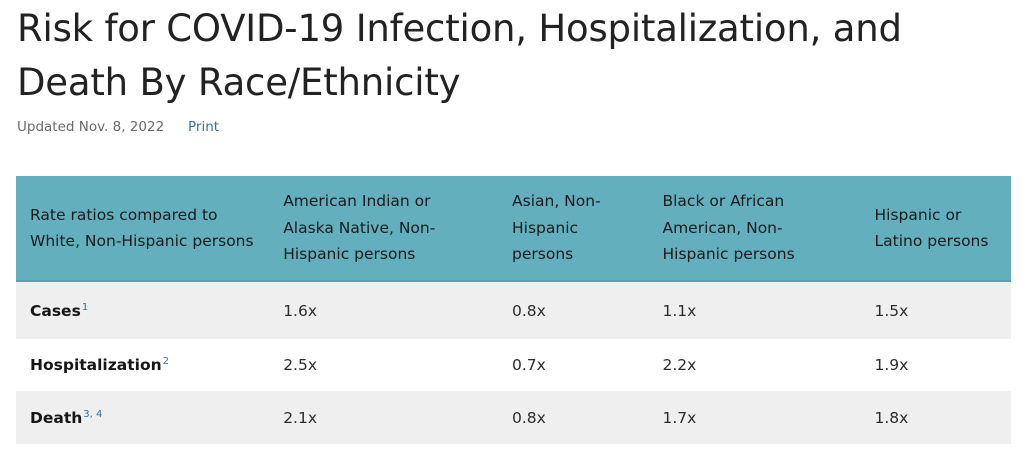  I want to click on updated-date: Updated Nov. 8, 2022, so click(91, 127).